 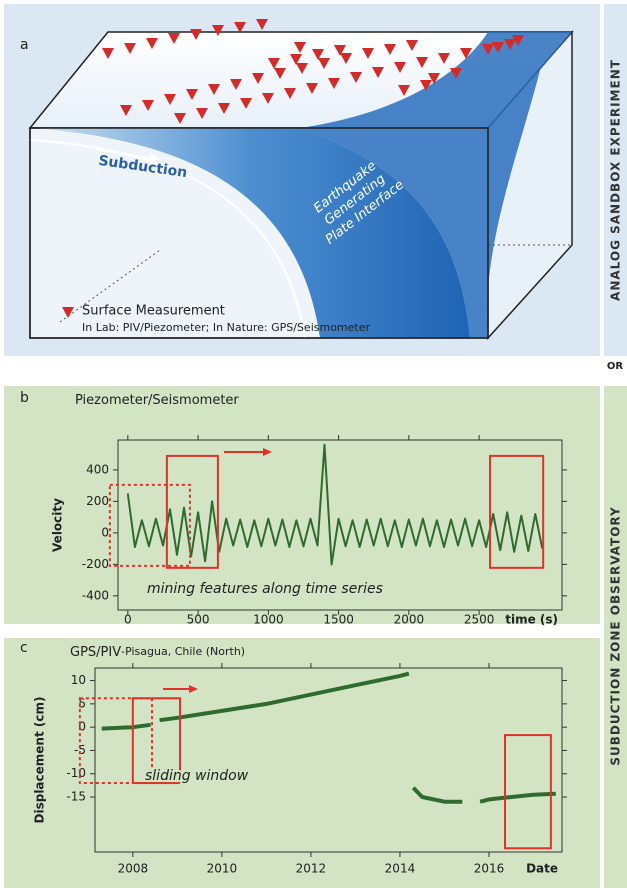 What do you see at coordinates (95, 652) in the screenshot?
I see `title: GPS/PIV` at bounding box center [95, 652].